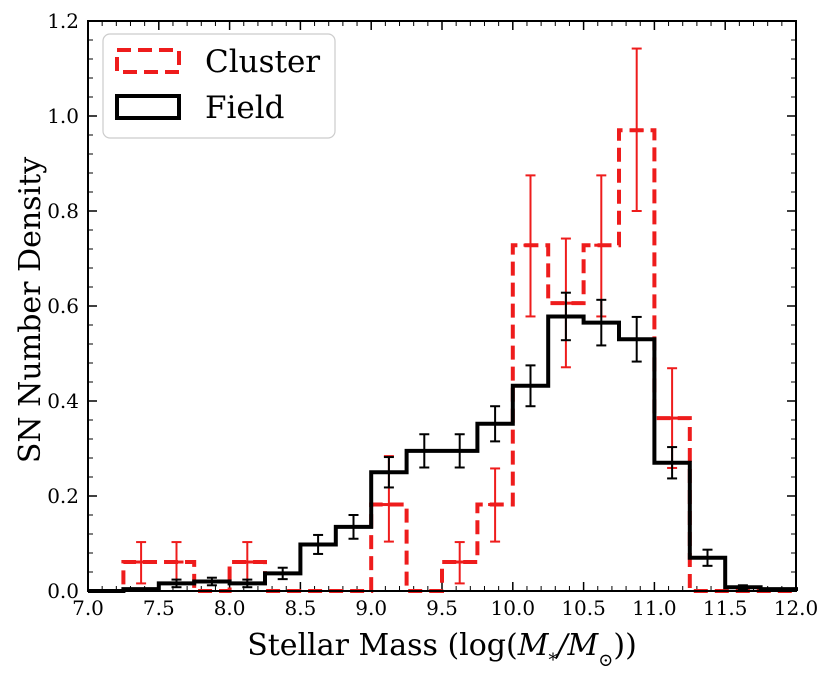 The height and width of the screenshot is (674, 831). What do you see at coordinates (148, 61) in the screenshot?
I see `legend-cluster-swatch` at bounding box center [148, 61].